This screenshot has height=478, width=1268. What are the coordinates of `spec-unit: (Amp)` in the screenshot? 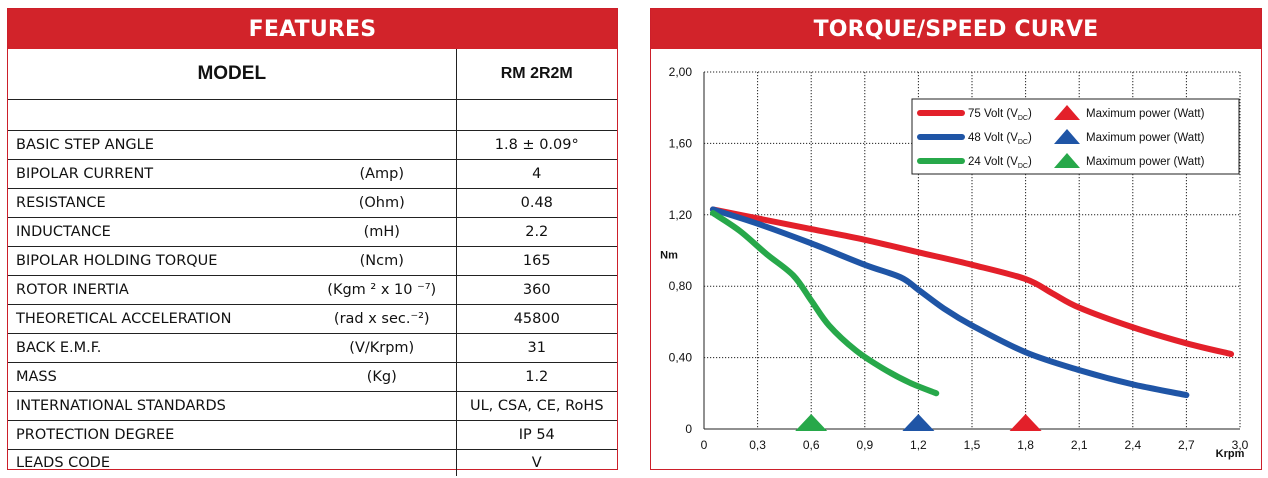 It's located at (382, 174).